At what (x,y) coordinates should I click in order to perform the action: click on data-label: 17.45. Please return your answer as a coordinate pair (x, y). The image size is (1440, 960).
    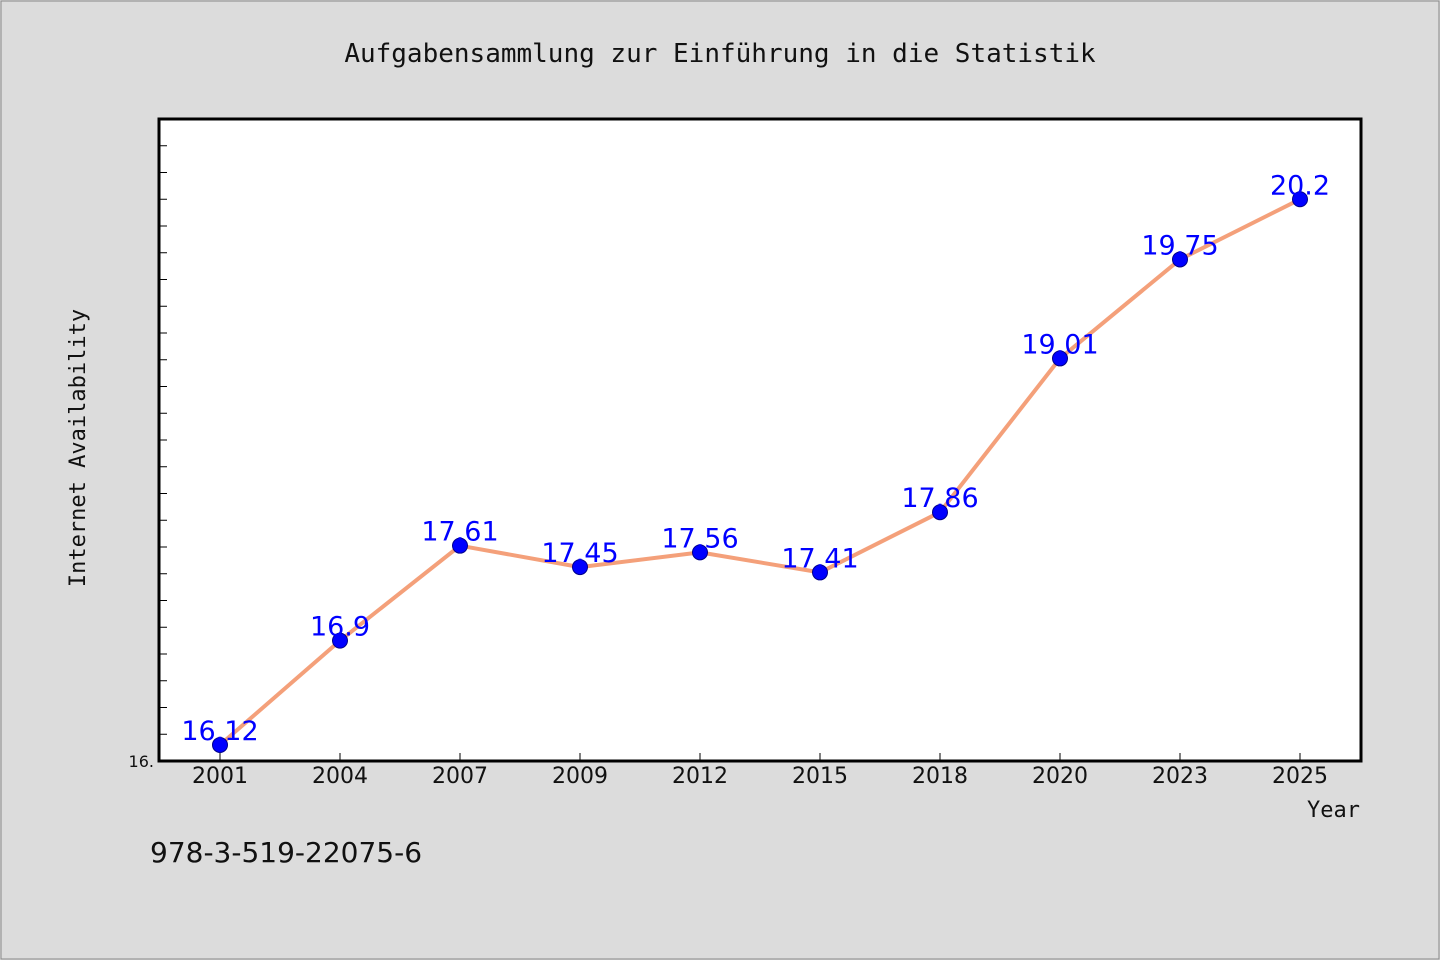
    Looking at the image, I should click on (579, 553).